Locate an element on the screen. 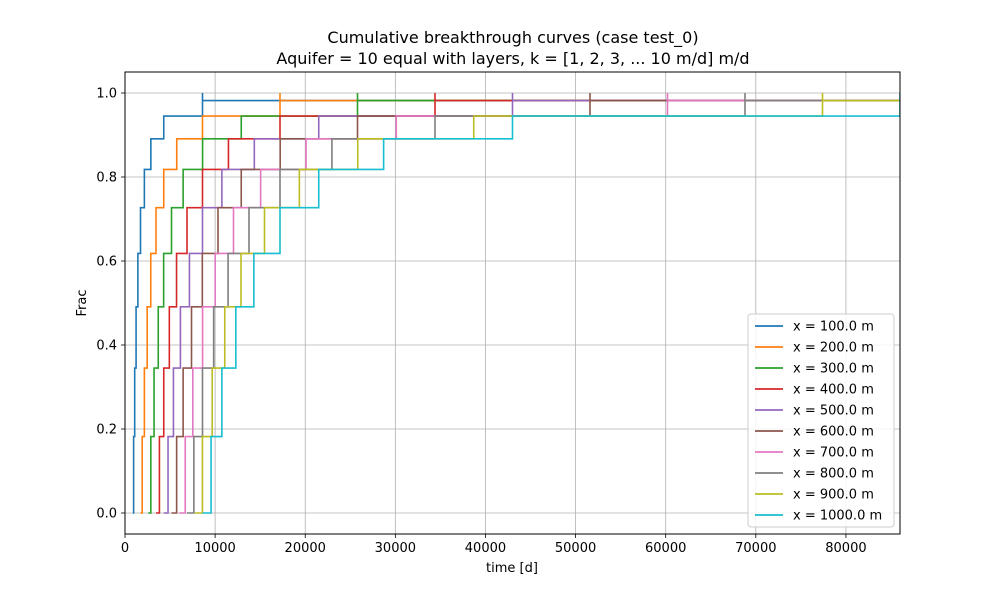  legend-box is located at coordinates (821, 420).